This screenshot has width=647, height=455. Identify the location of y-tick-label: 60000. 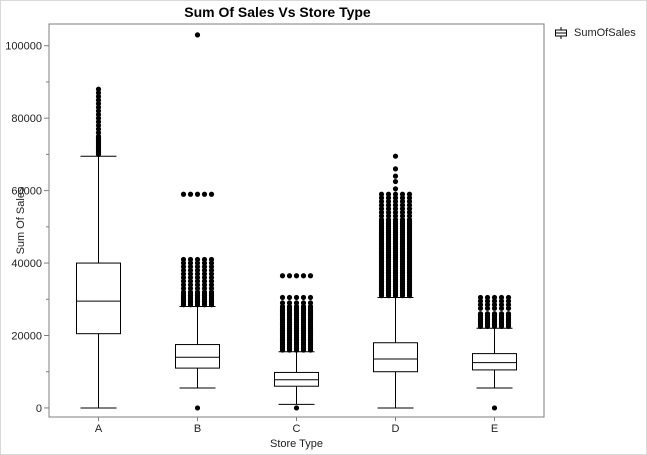
(26, 192).